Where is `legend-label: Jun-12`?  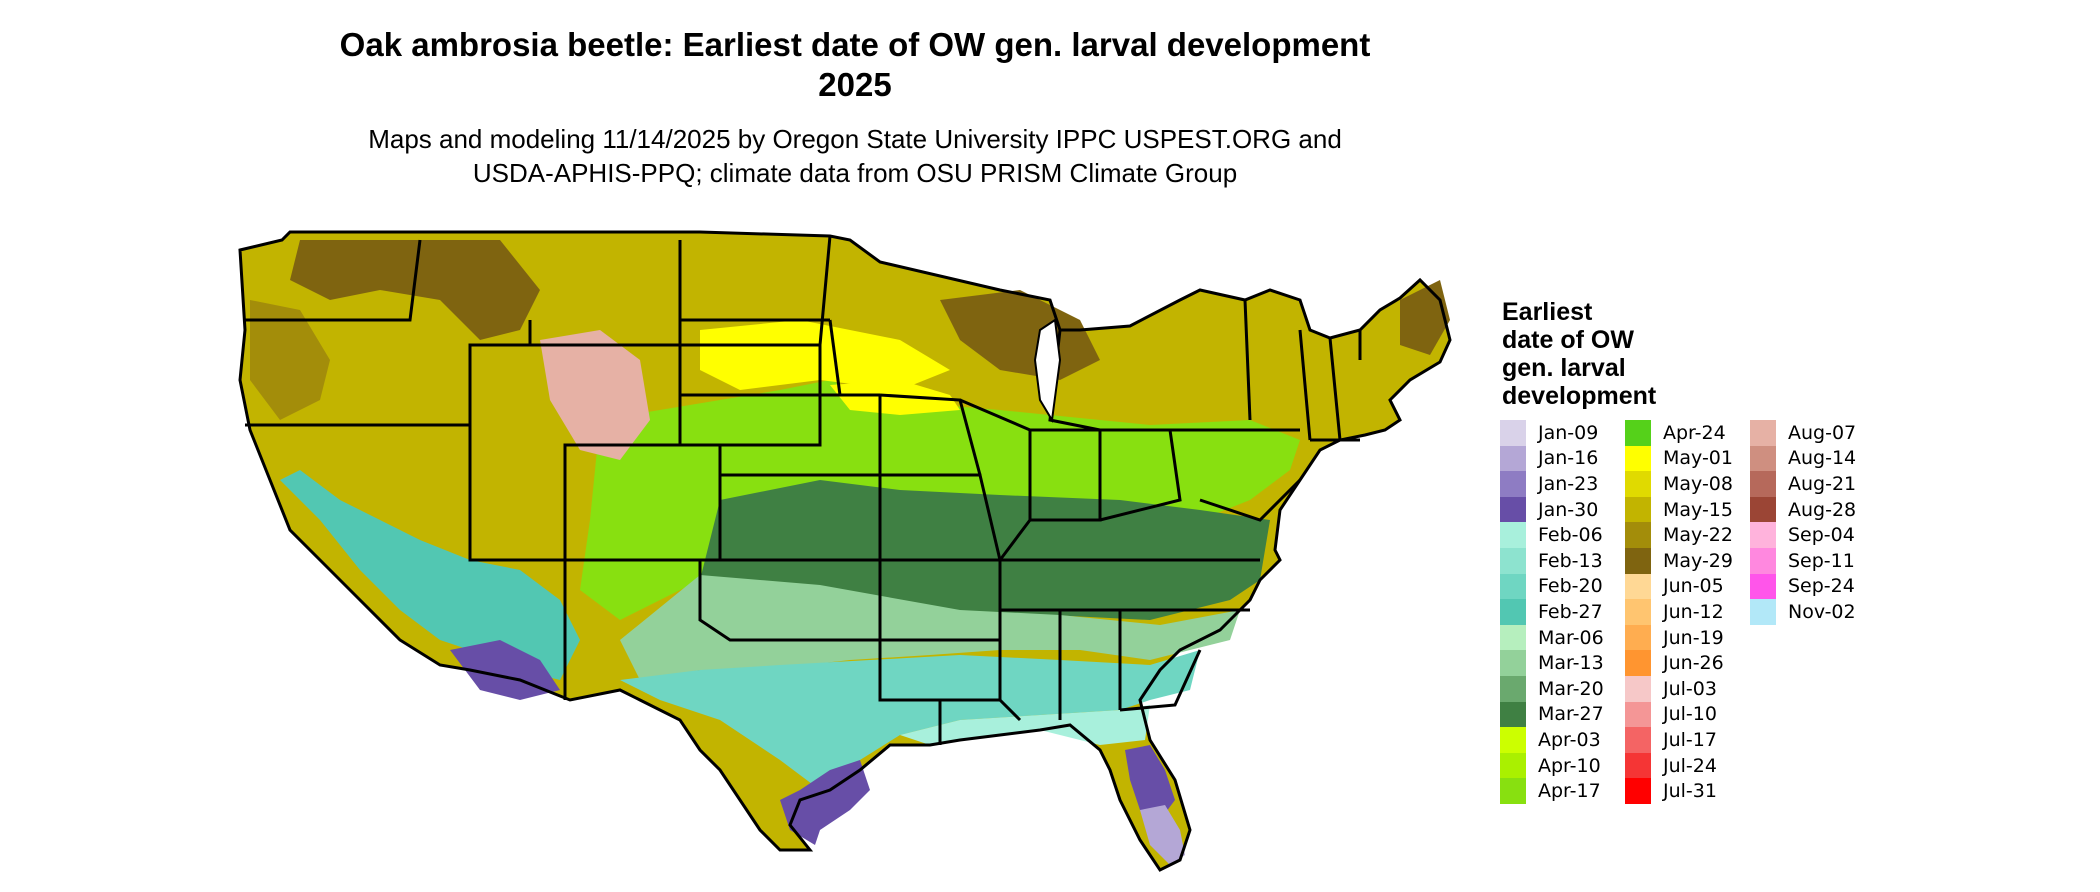
legend-label: Jun-12 is located at coordinates (1693, 611).